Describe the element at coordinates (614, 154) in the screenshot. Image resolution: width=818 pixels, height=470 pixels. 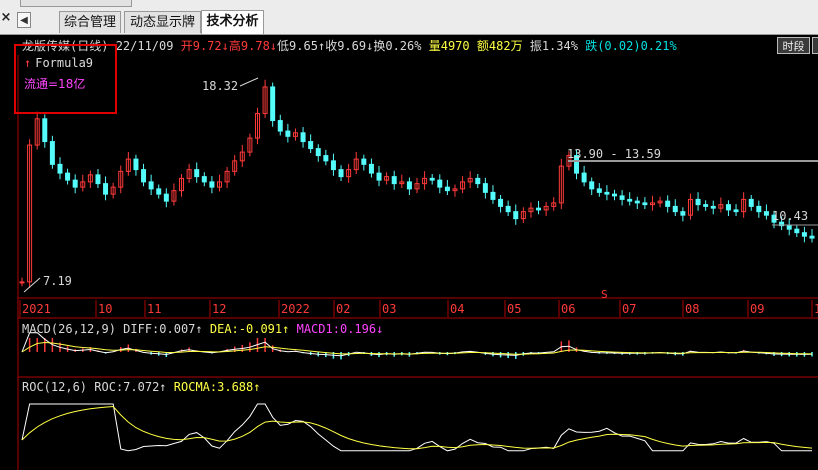
I see `range-price-label: 13.90 - 13.59` at that location.